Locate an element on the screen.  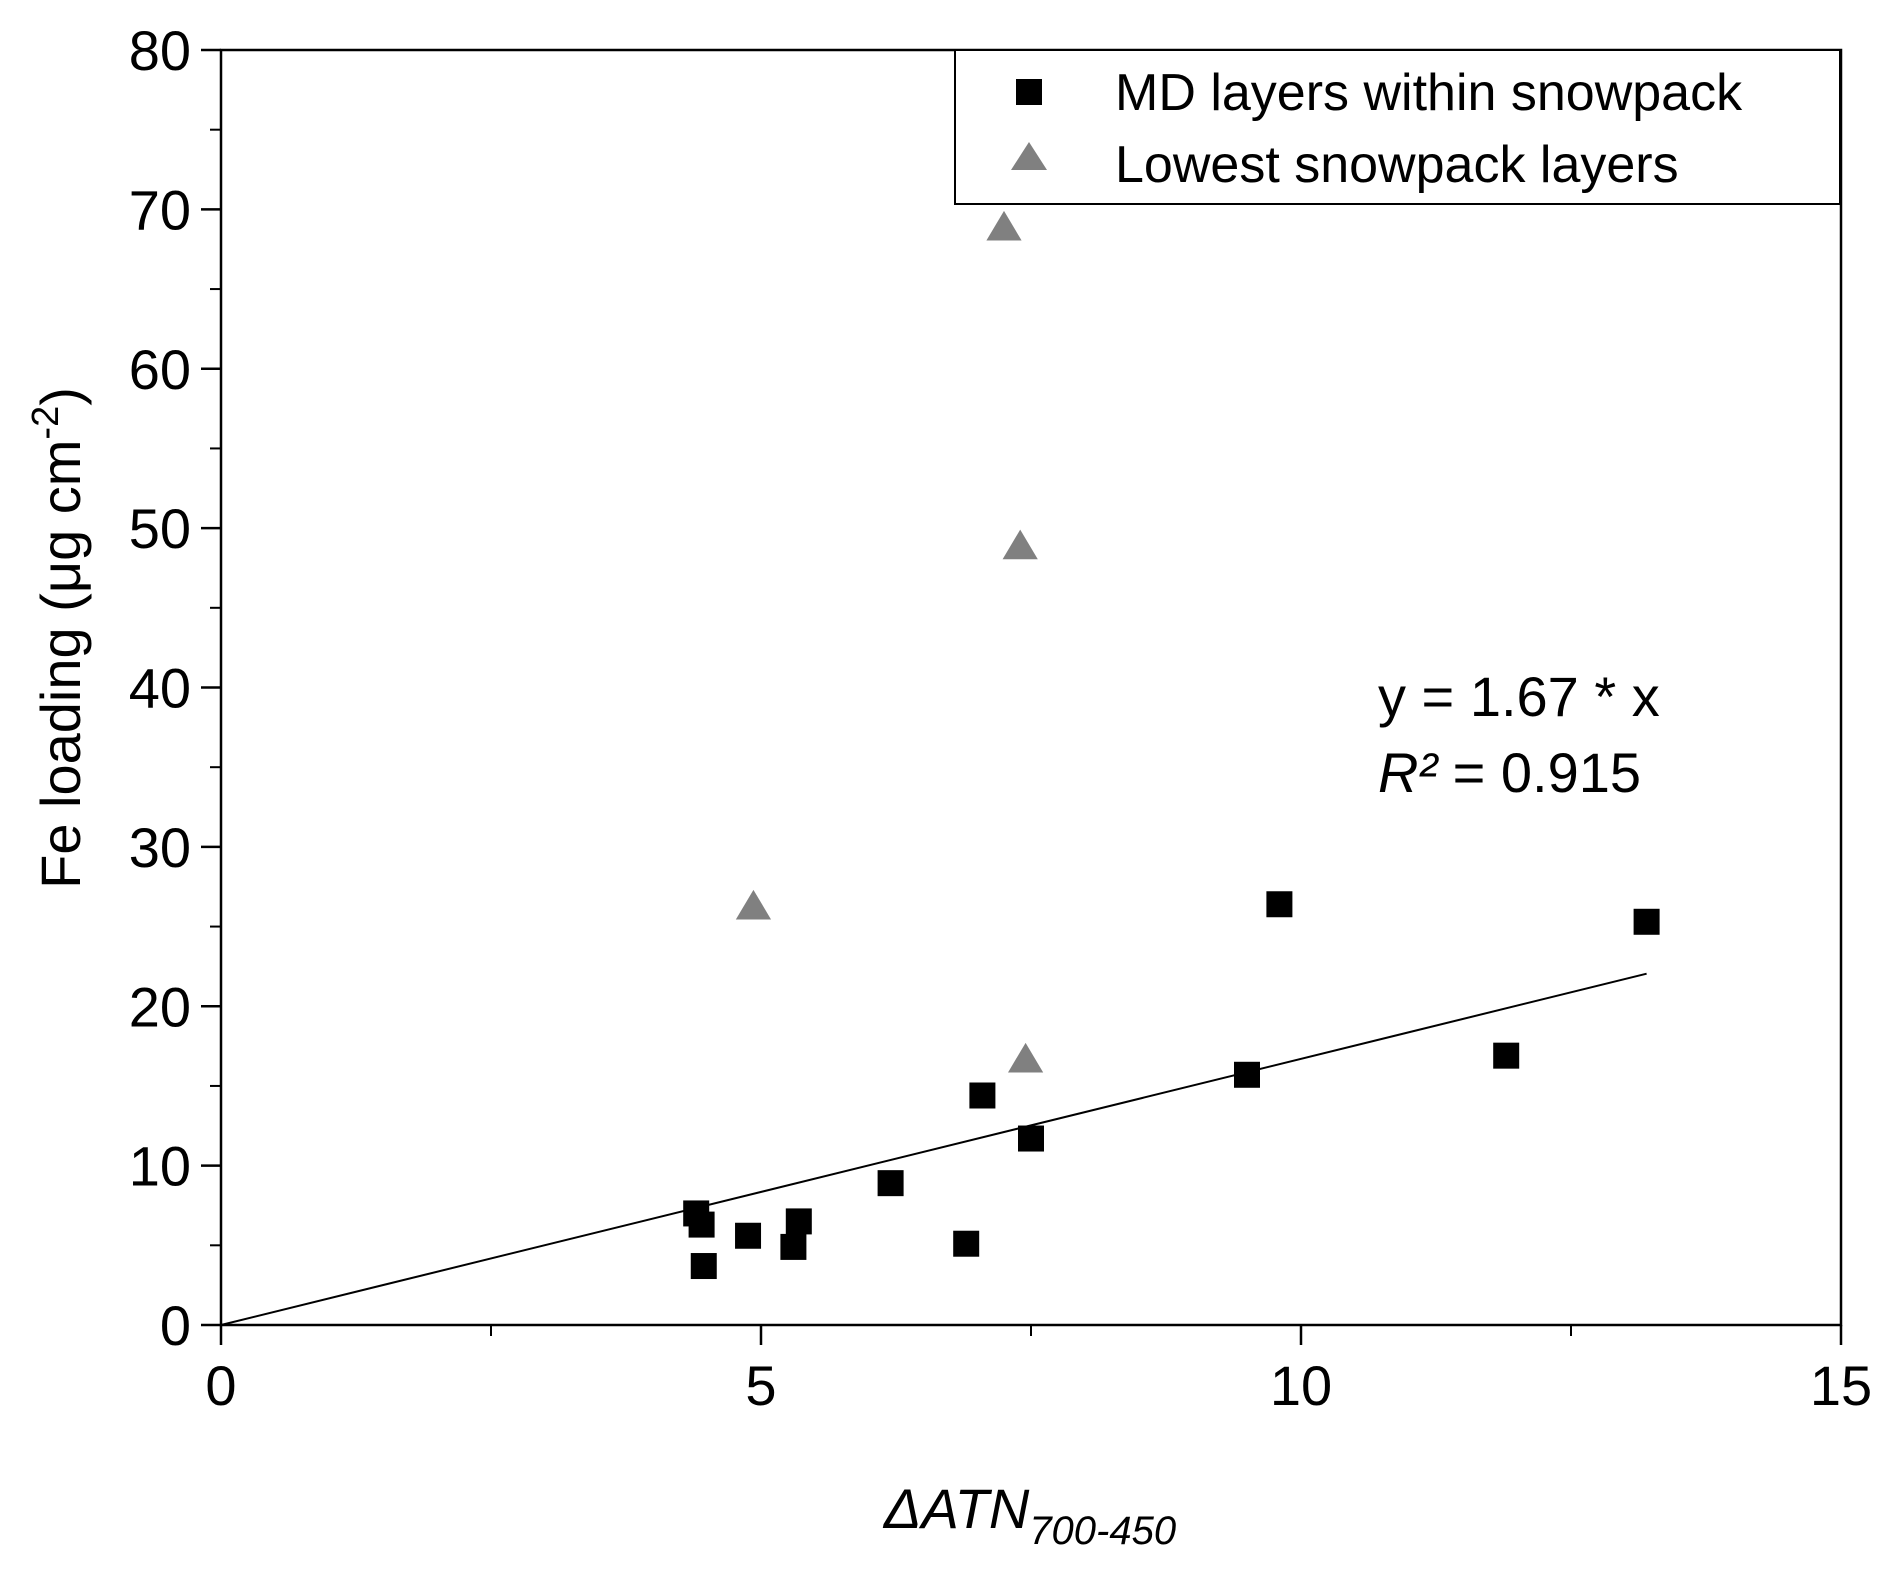
r-squared-symbol: R² is located at coordinates (1408, 772).